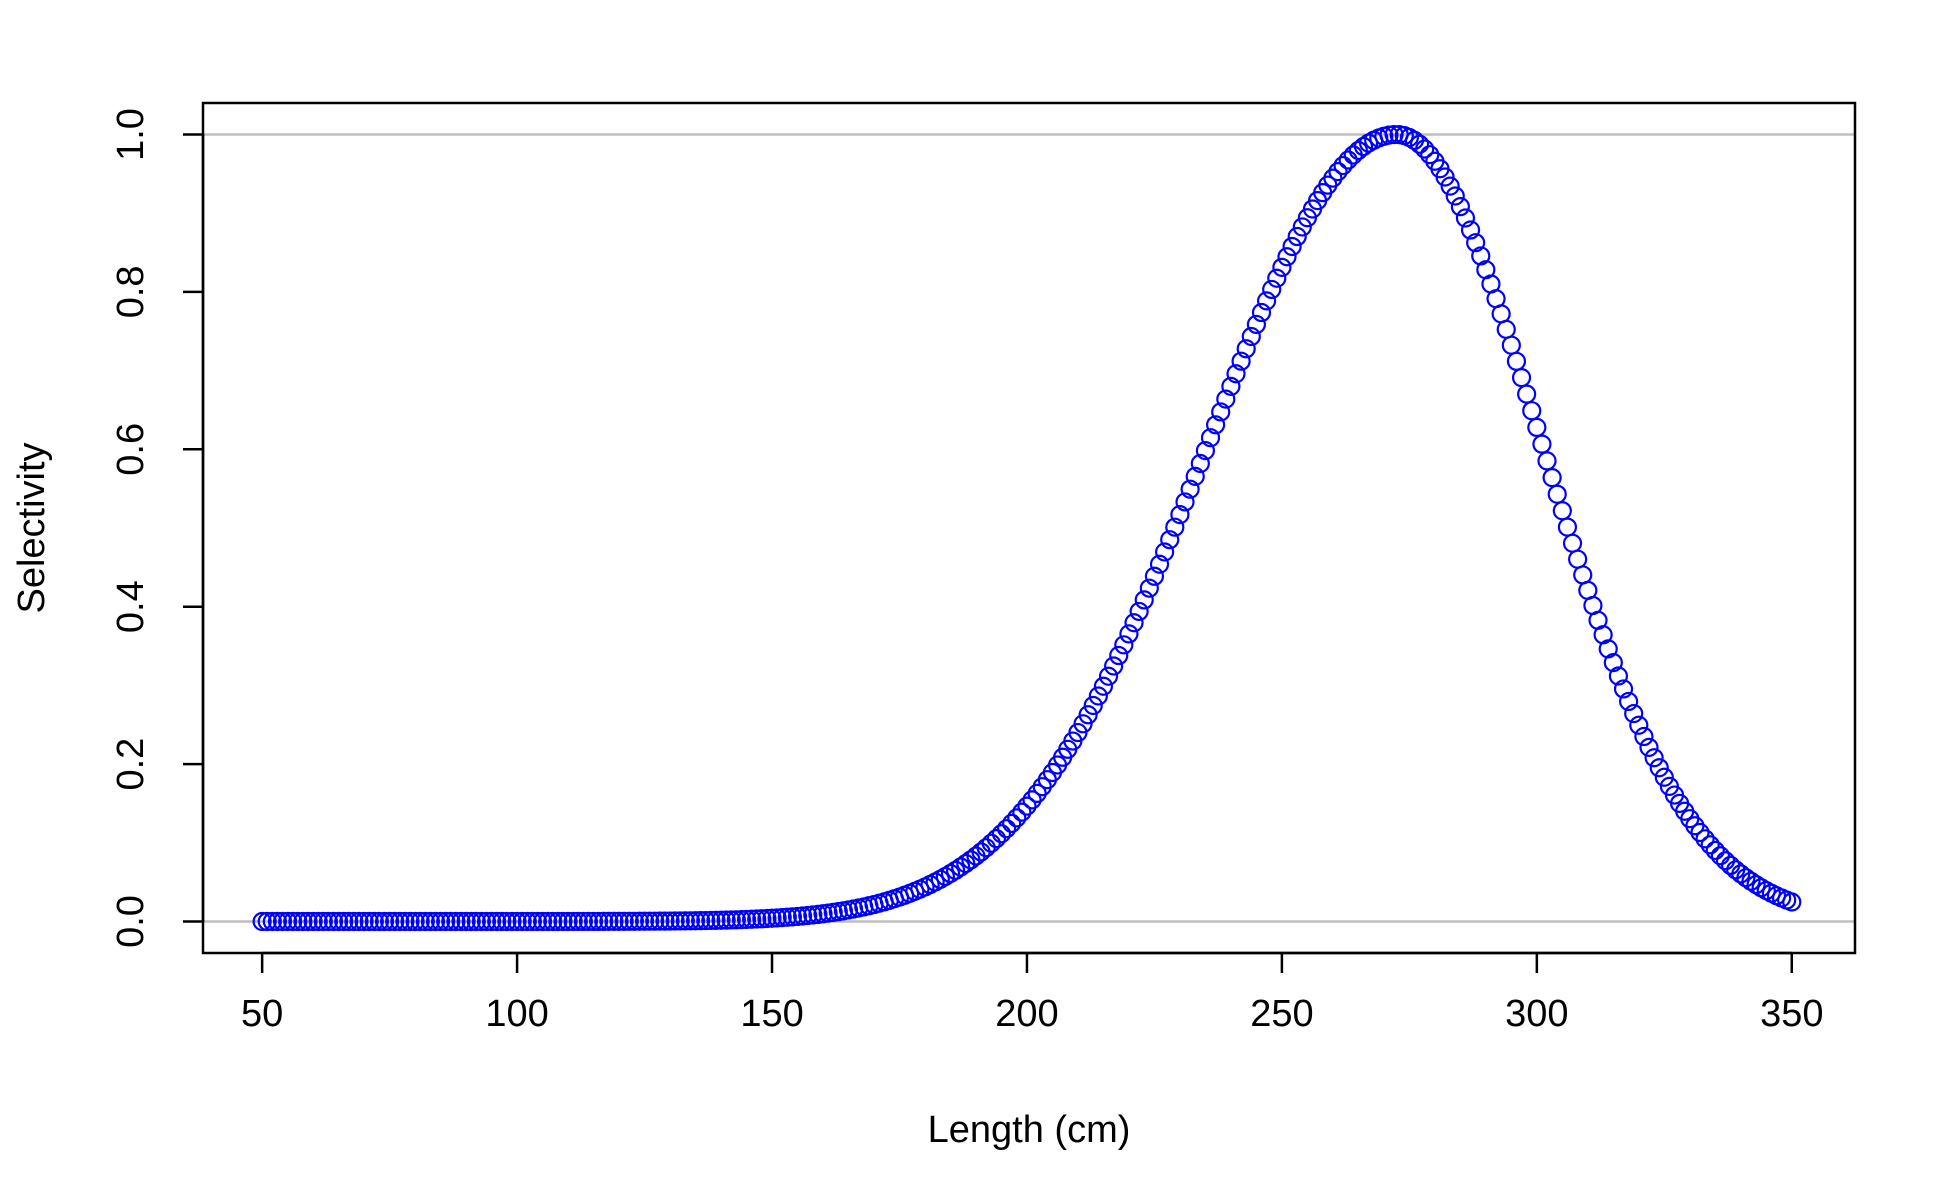 The width and height of the screenshot is (1950, 1200). What do you see at coordinates (131, 921) in the screenshot?
I see `y-tick-label: 0.0` at bounding box center [131, 921].